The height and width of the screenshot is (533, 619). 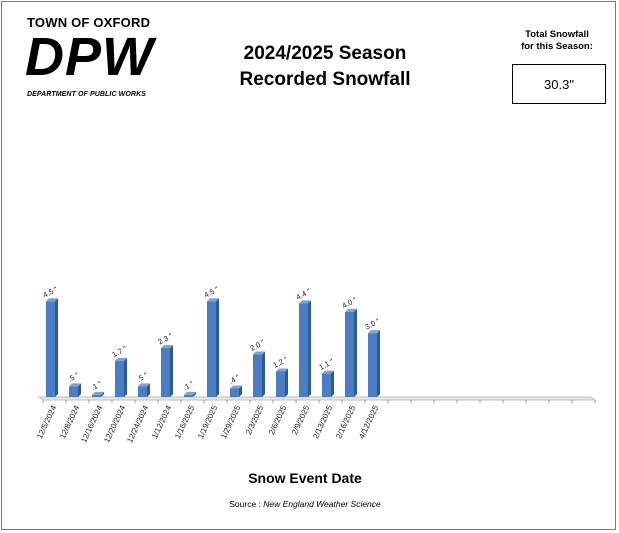 What do you see at coordinates (114, 424) in the screenshot?
I see `x-tick-label: 12/20/2024` at bounding box center [114, 424].